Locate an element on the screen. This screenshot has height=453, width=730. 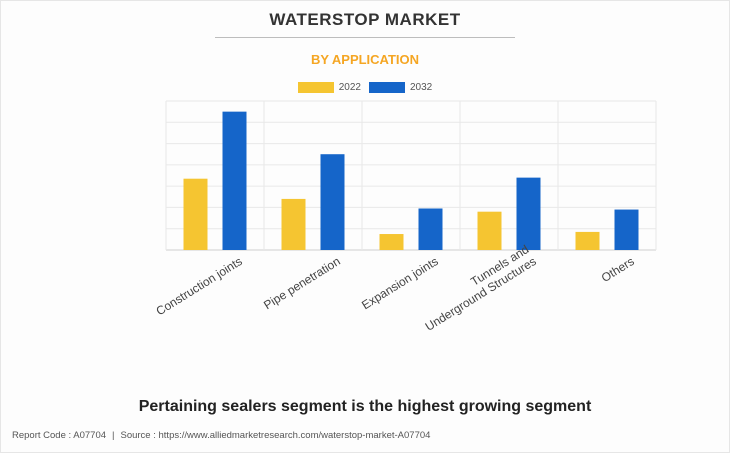
legend-item-2032: 2032 is located at coordinates (401, 87).